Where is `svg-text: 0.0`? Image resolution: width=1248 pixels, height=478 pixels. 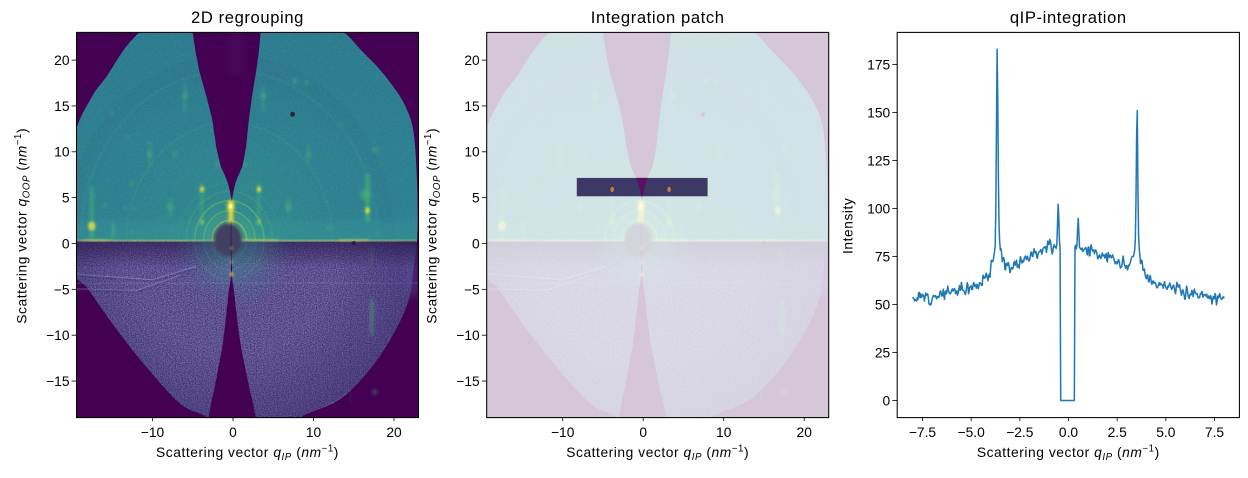 svg-text: 0.0 is located at coordinates (1069, 432).